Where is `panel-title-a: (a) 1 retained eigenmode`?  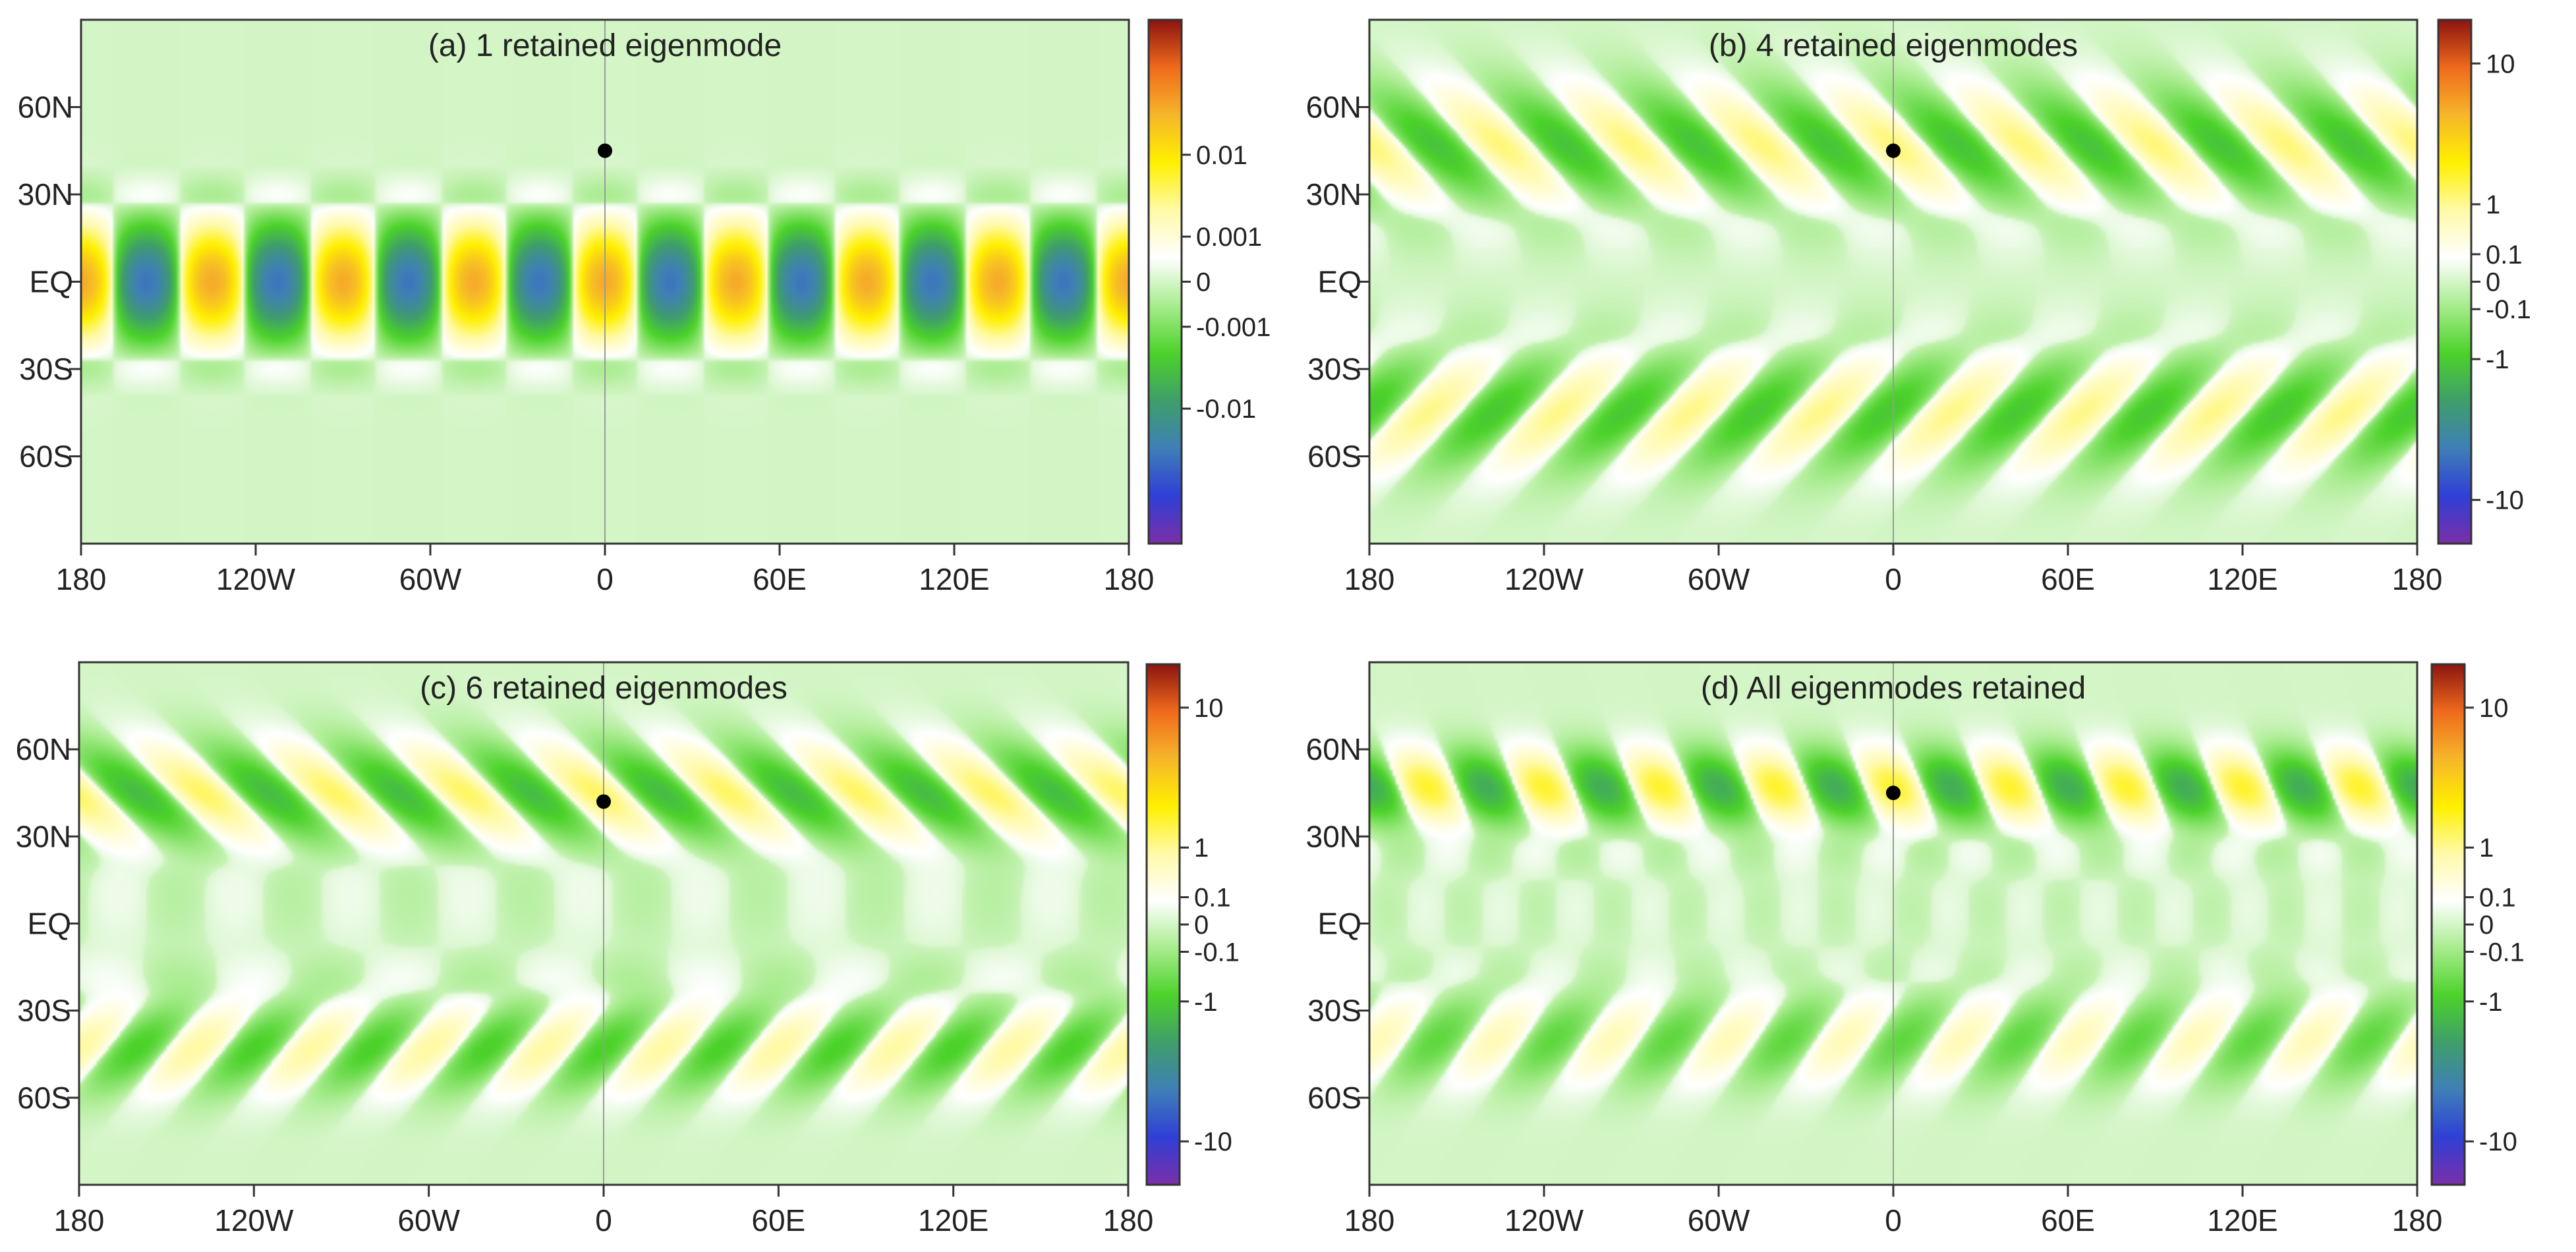 panel-title-a: (a) 1 retained eigenmode is located at coordinates (605, 46).